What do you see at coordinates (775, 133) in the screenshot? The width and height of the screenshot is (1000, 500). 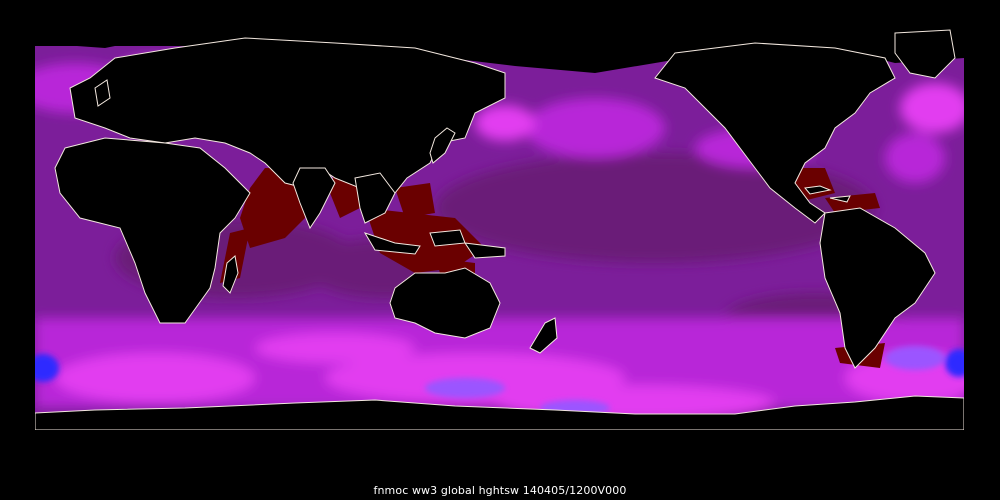 I see `north-america-landmass` at bounding box center [775, 133].